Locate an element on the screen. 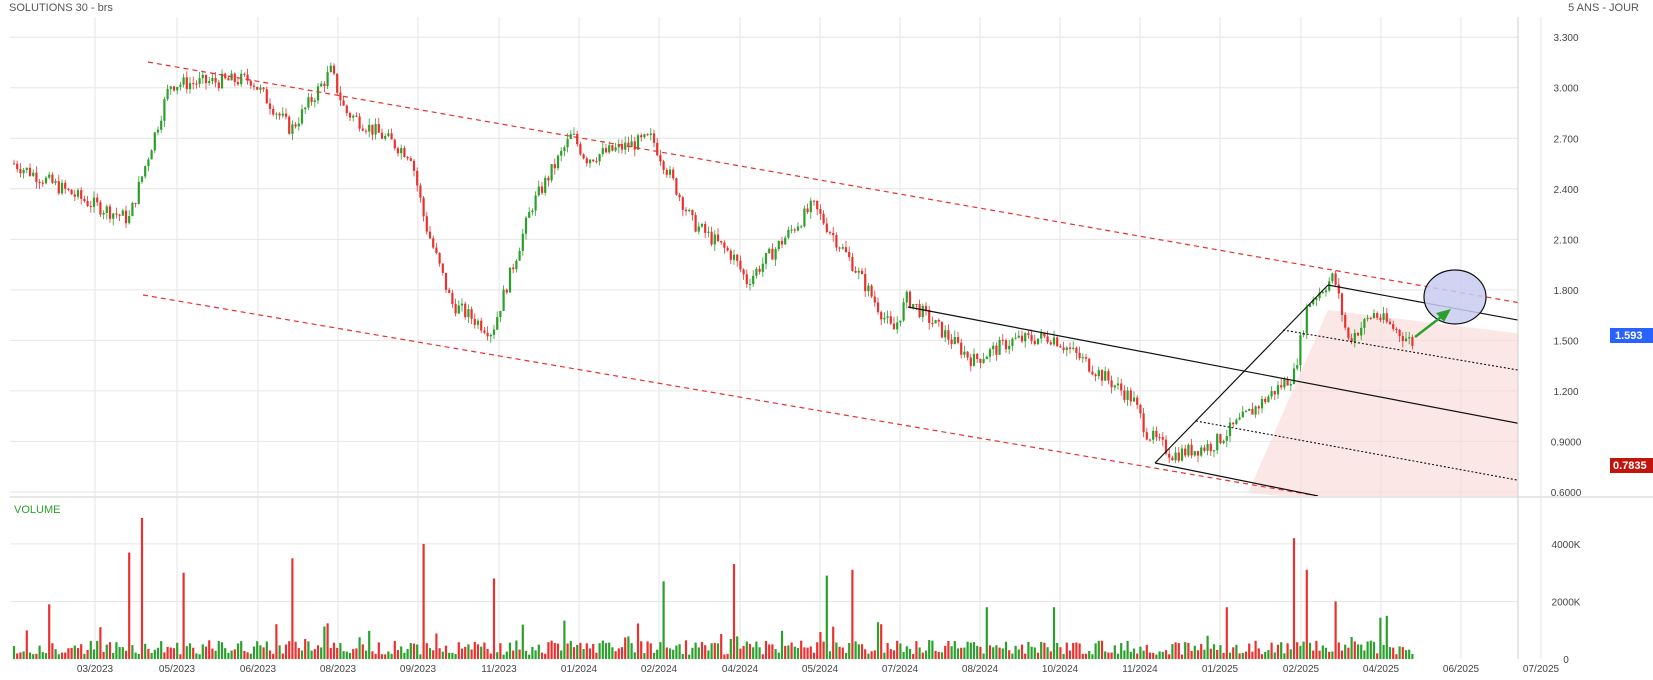  chart-period-selector: 5 ANS - JOUR is located at coordinates (1603, 8).